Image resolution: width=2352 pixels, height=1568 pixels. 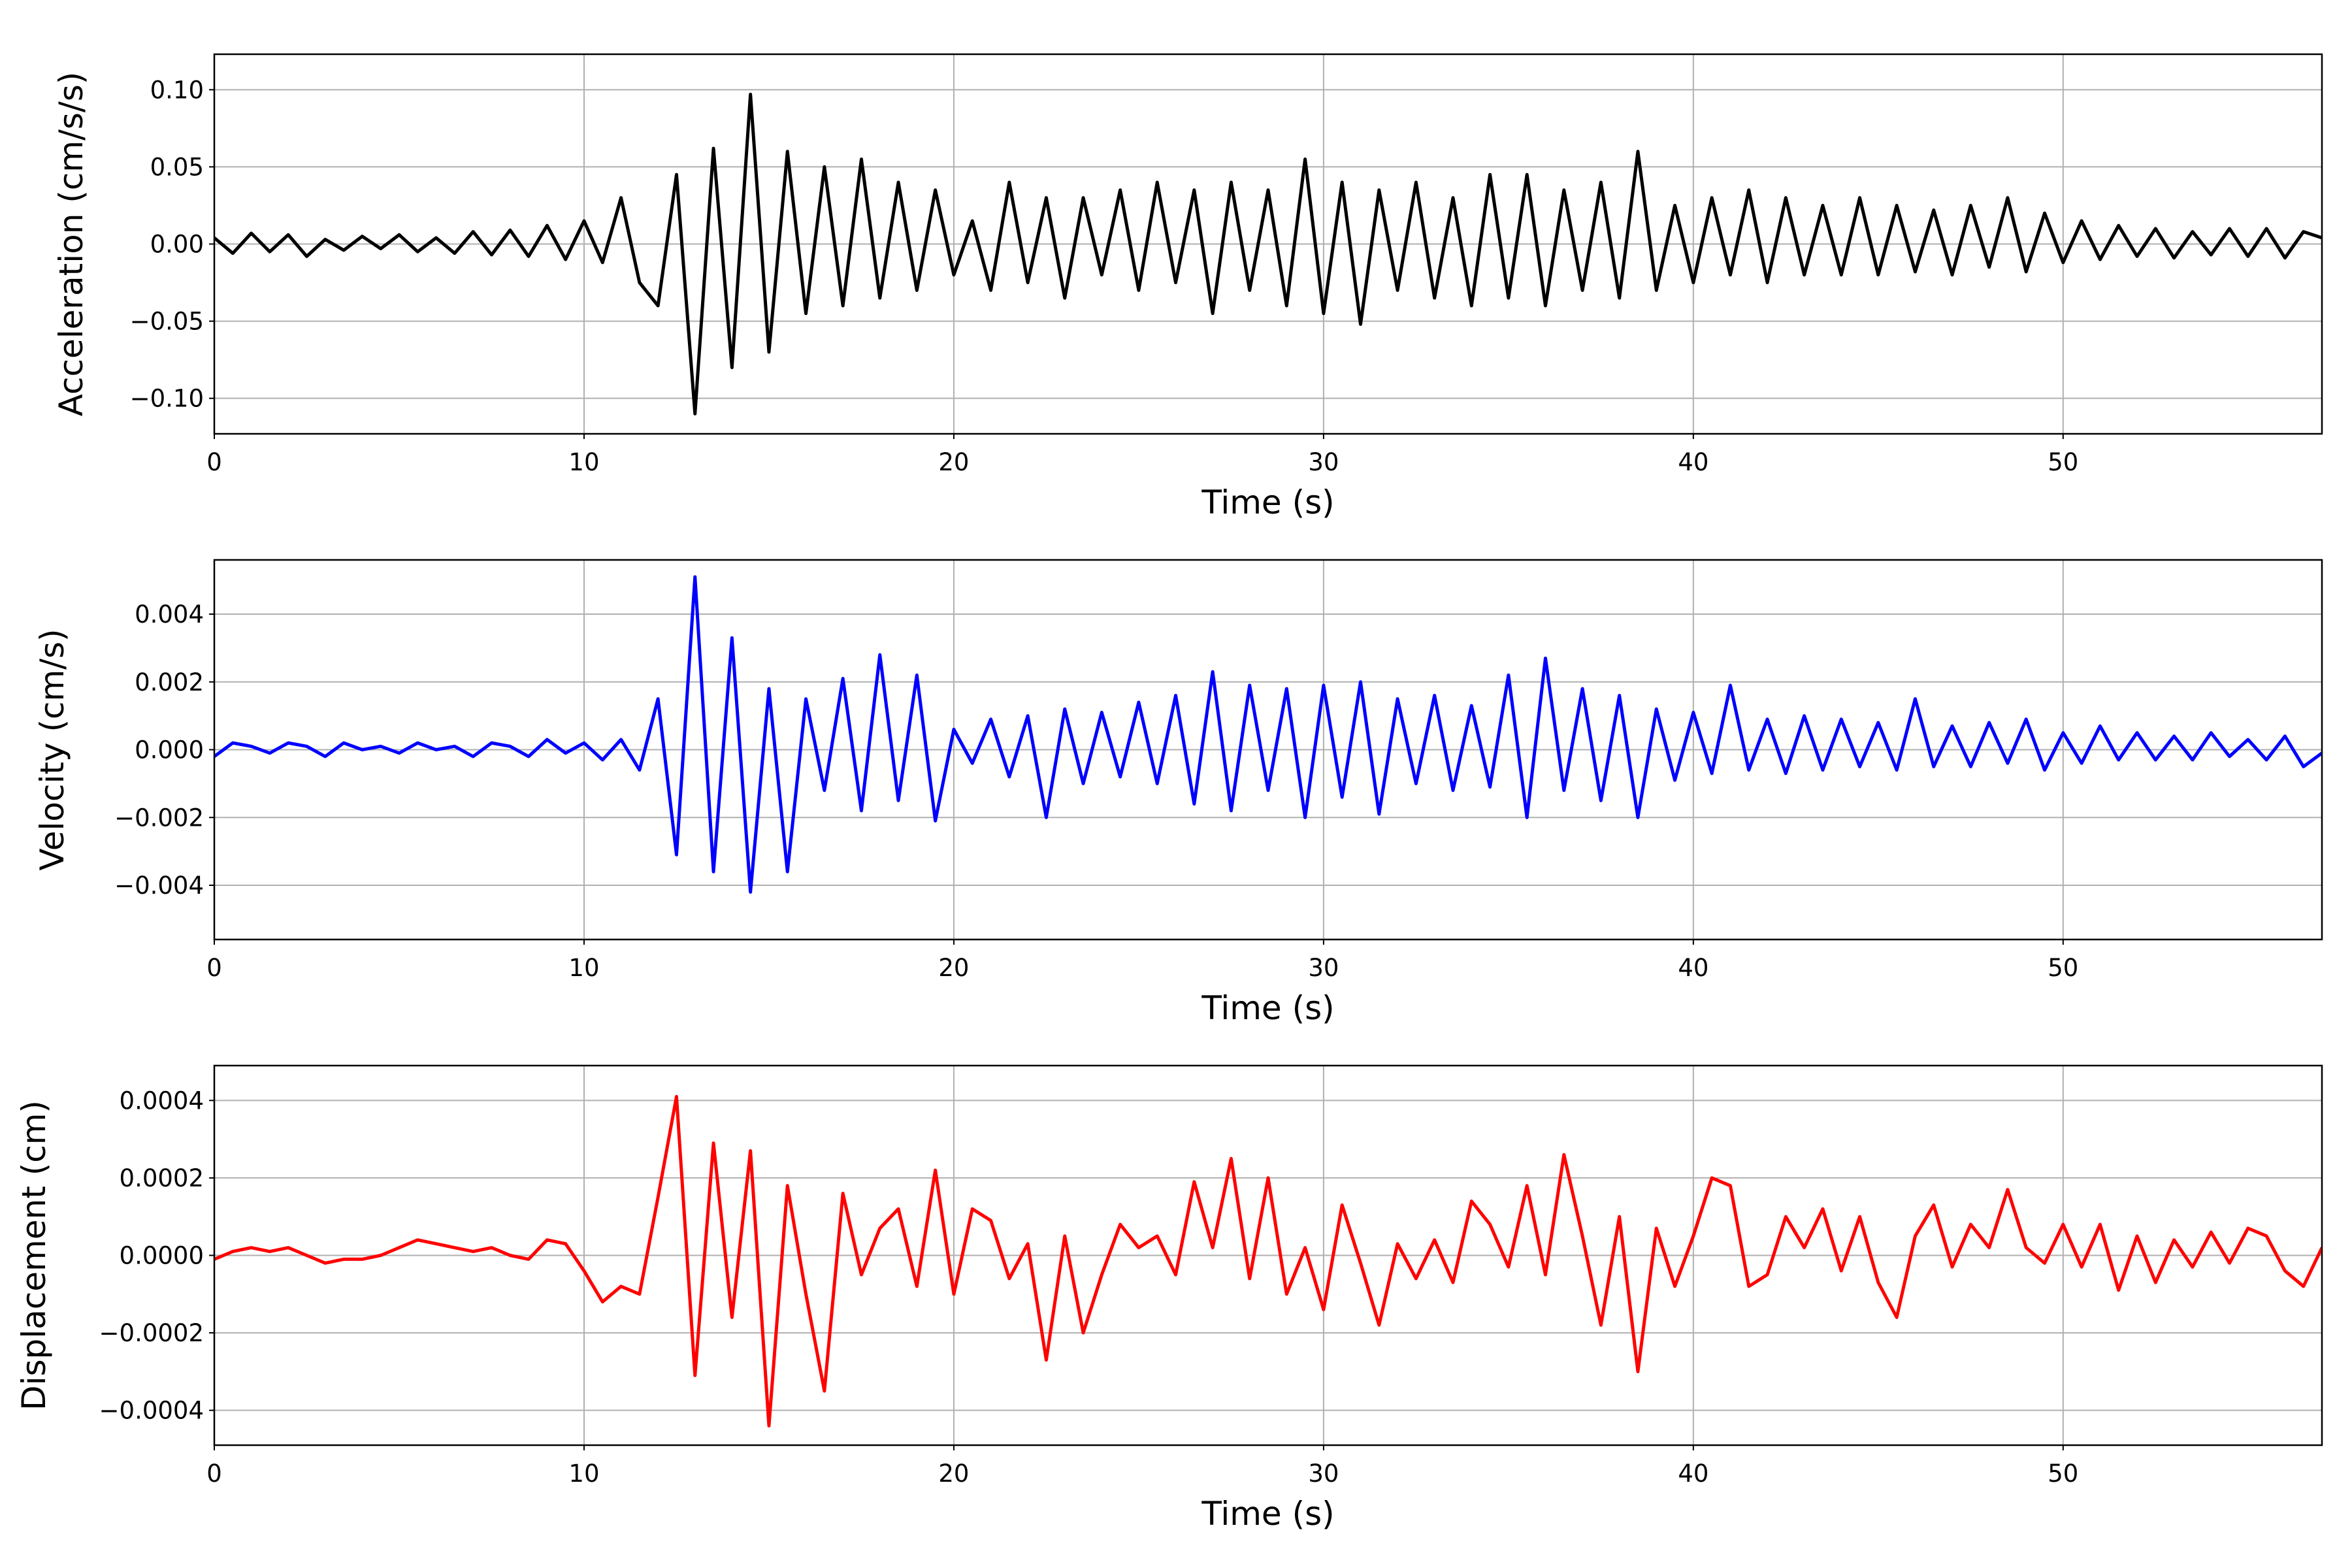 What do you see at coordinates (177, 245) in the screenshot?
I see `y-tick-label: 0.00` at bounding box center [177, 245].